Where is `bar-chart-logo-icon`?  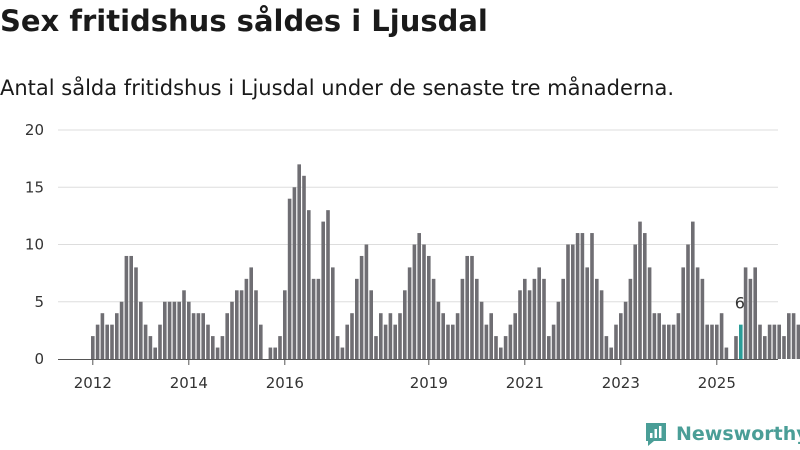
bar-chart-logo-icon is located at coordinates (656, 434).